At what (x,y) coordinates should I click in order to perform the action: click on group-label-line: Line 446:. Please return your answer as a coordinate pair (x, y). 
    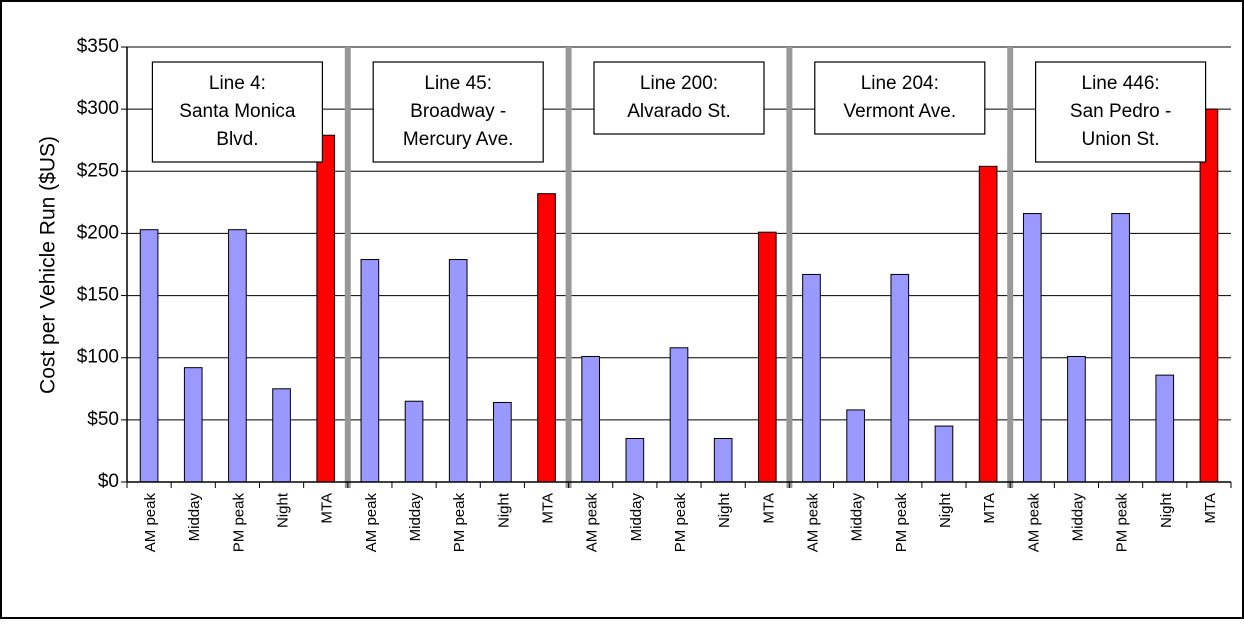
    Looking at the image, I should click on (1121, 83).